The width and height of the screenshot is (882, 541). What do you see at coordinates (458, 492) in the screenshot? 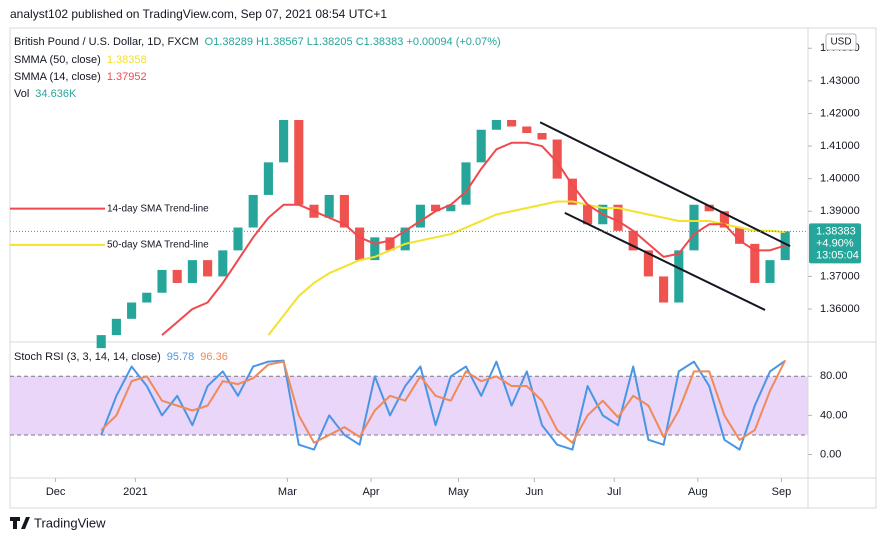
I see `x-tick-label: May` at bounding box center [458, 492].